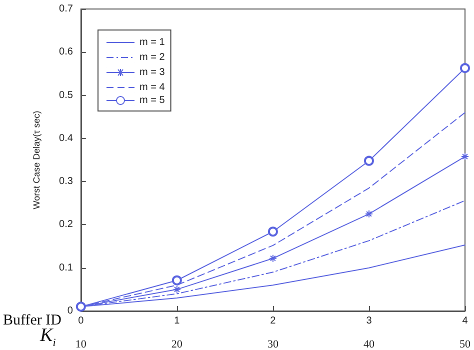 This screenshot has height=350, width=474. What do you see at coordinates (369, 321) in the screenshot?
I see `x-tick-label: 3` at bounding box center [369, 321].